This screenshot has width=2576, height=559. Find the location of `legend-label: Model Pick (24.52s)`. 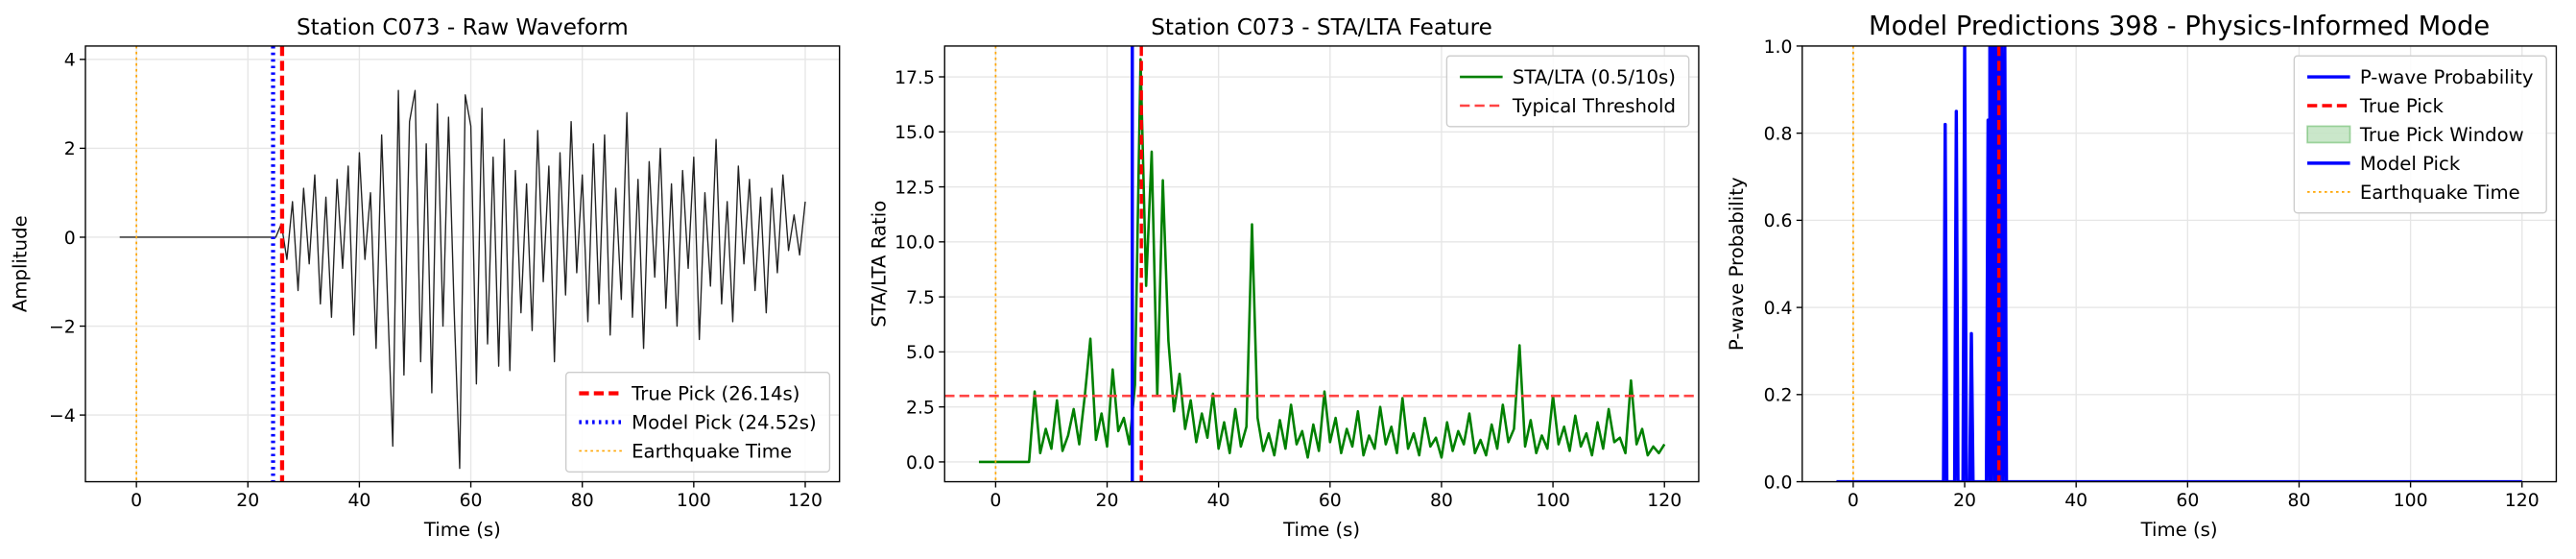

legend-label: Model Pick (24.52s) is located at coordinates (724, 423).